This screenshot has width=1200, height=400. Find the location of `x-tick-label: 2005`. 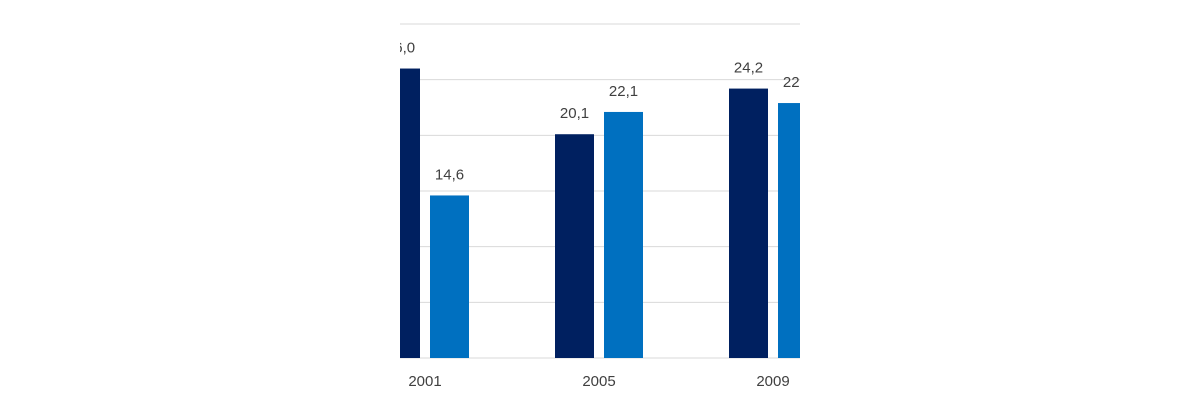

x-tick-label: 2005 is located at coordinates (598, 381).